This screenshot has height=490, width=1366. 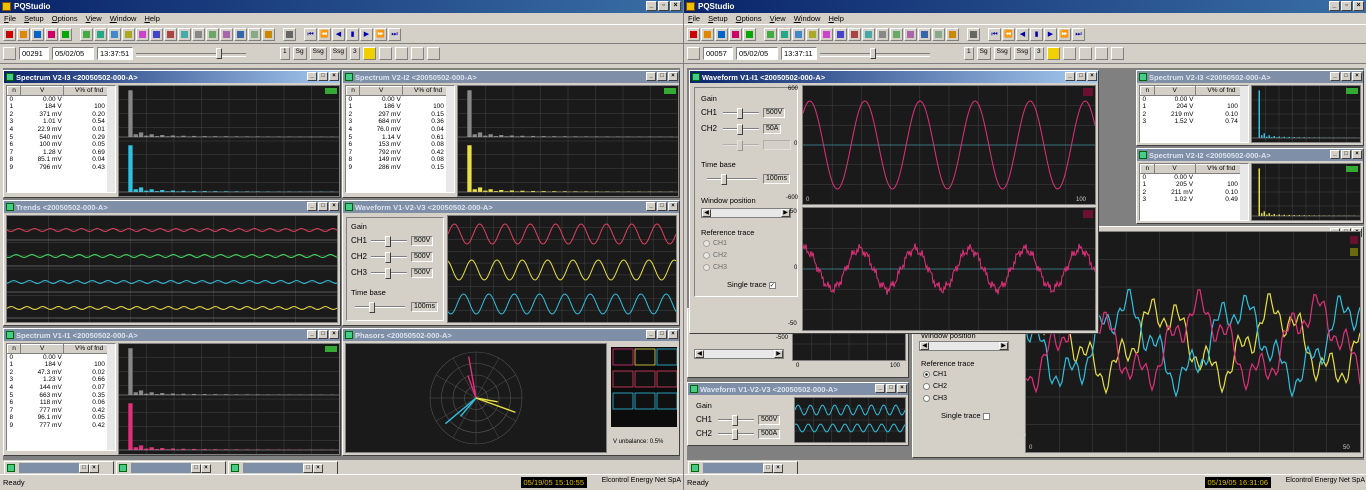 I want to click on menu-options: Options, so click(x=748, y=18).